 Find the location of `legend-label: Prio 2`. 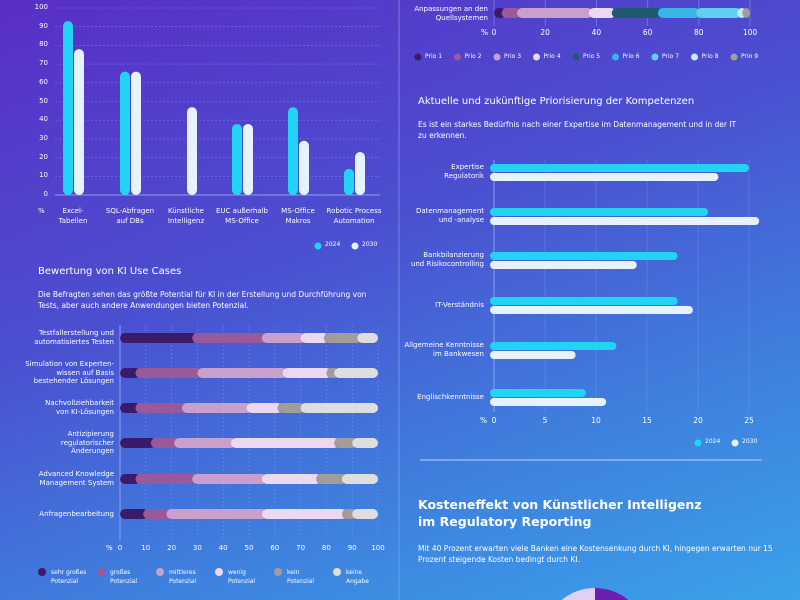

legend-label: Prio 2 is located at coordinates (473, 56).